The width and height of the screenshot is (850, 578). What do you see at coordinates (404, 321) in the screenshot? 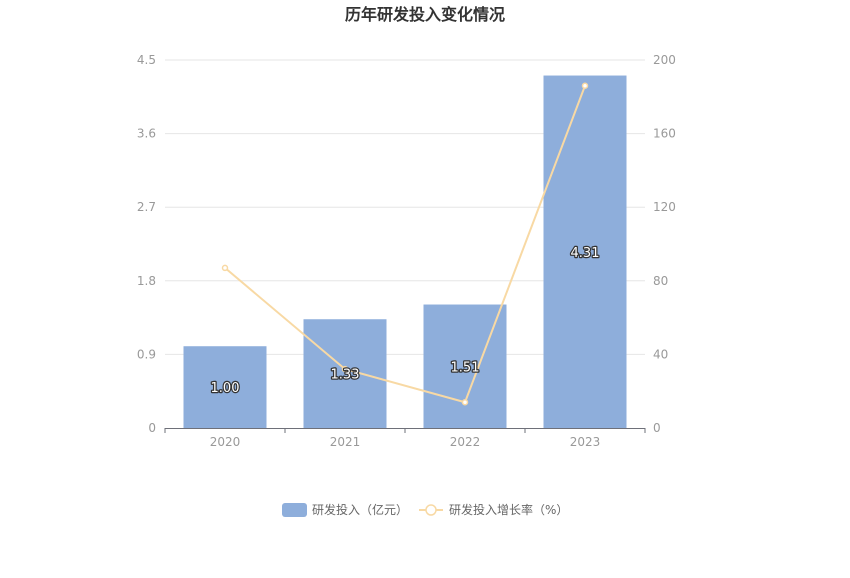
I see `data-labels: 1.00 1.33 1.51 4.31` at bounding box center [404, 321].